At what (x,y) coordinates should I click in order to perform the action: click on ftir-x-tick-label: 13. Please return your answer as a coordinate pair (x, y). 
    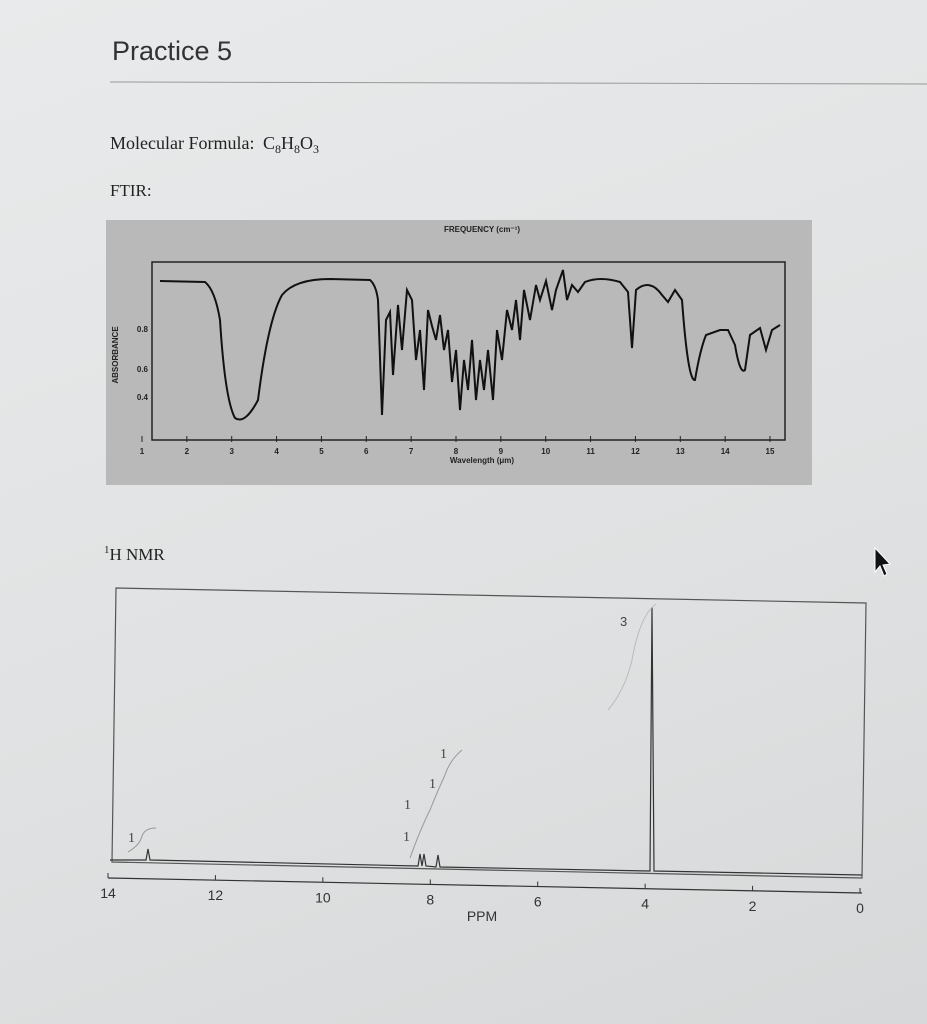
    Looking at the image, I should click on (680, 451).